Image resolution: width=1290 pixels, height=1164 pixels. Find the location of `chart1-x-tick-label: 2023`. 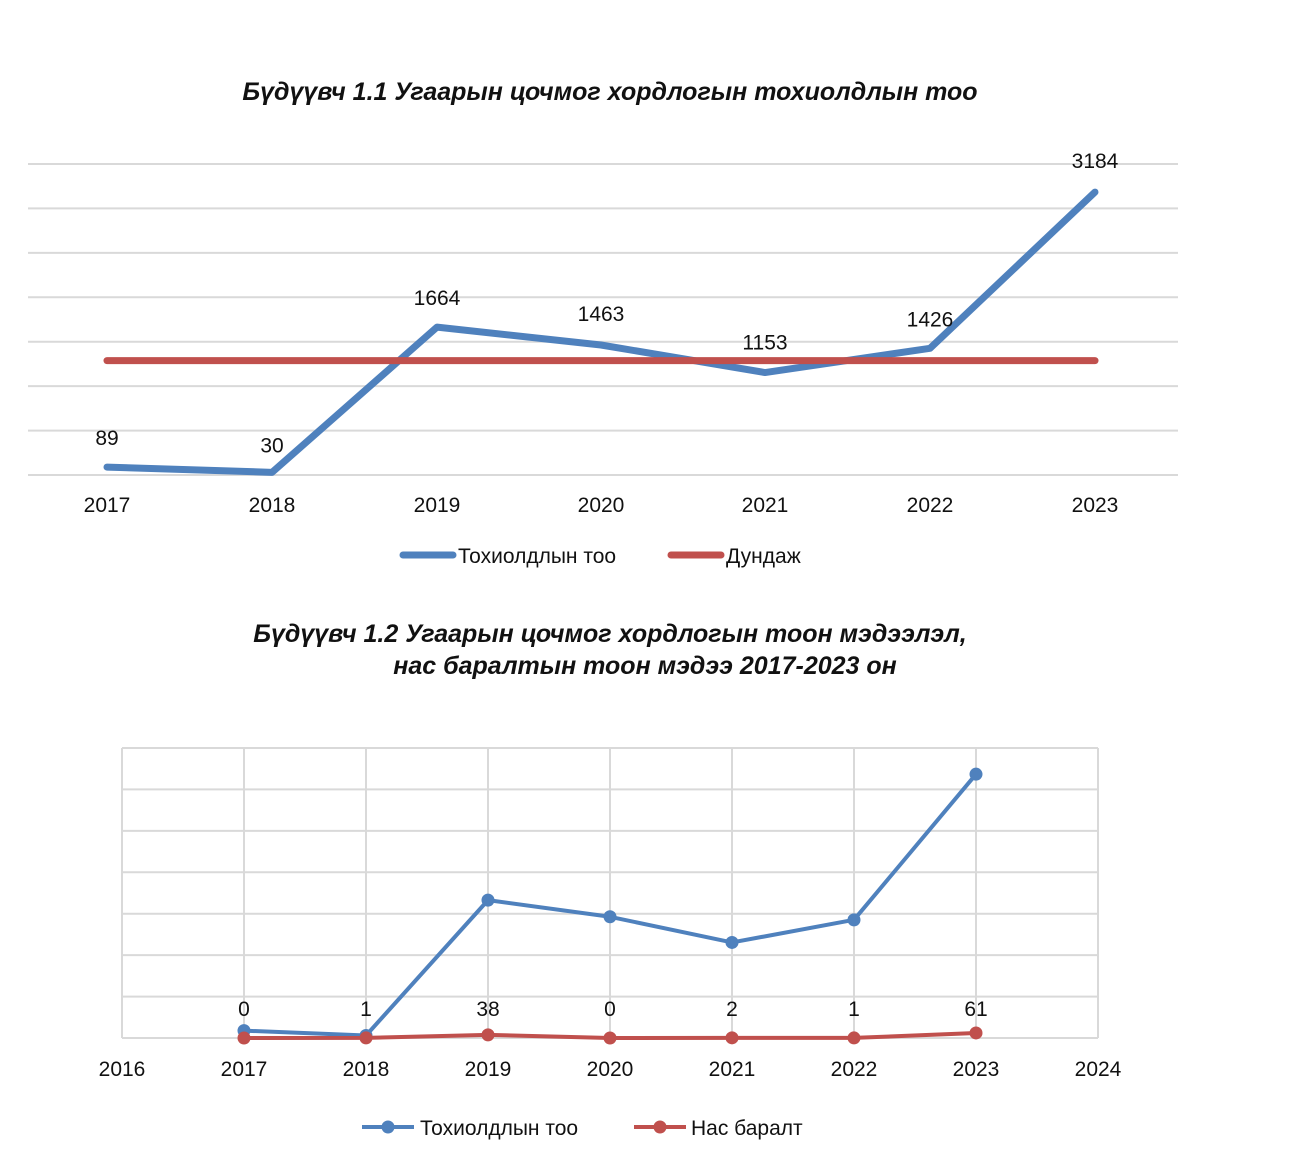

chart1-x-tick-label: 2023 is located at coordinates (1095, 505).